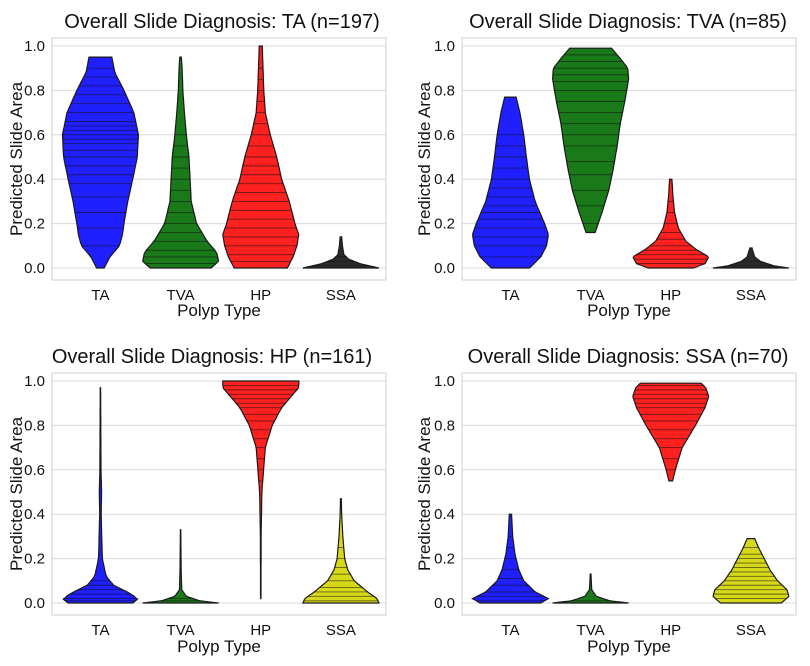  I want to click on chart-title: Overall Slide Diagnosis: TA (n=197), so click(222, 22).